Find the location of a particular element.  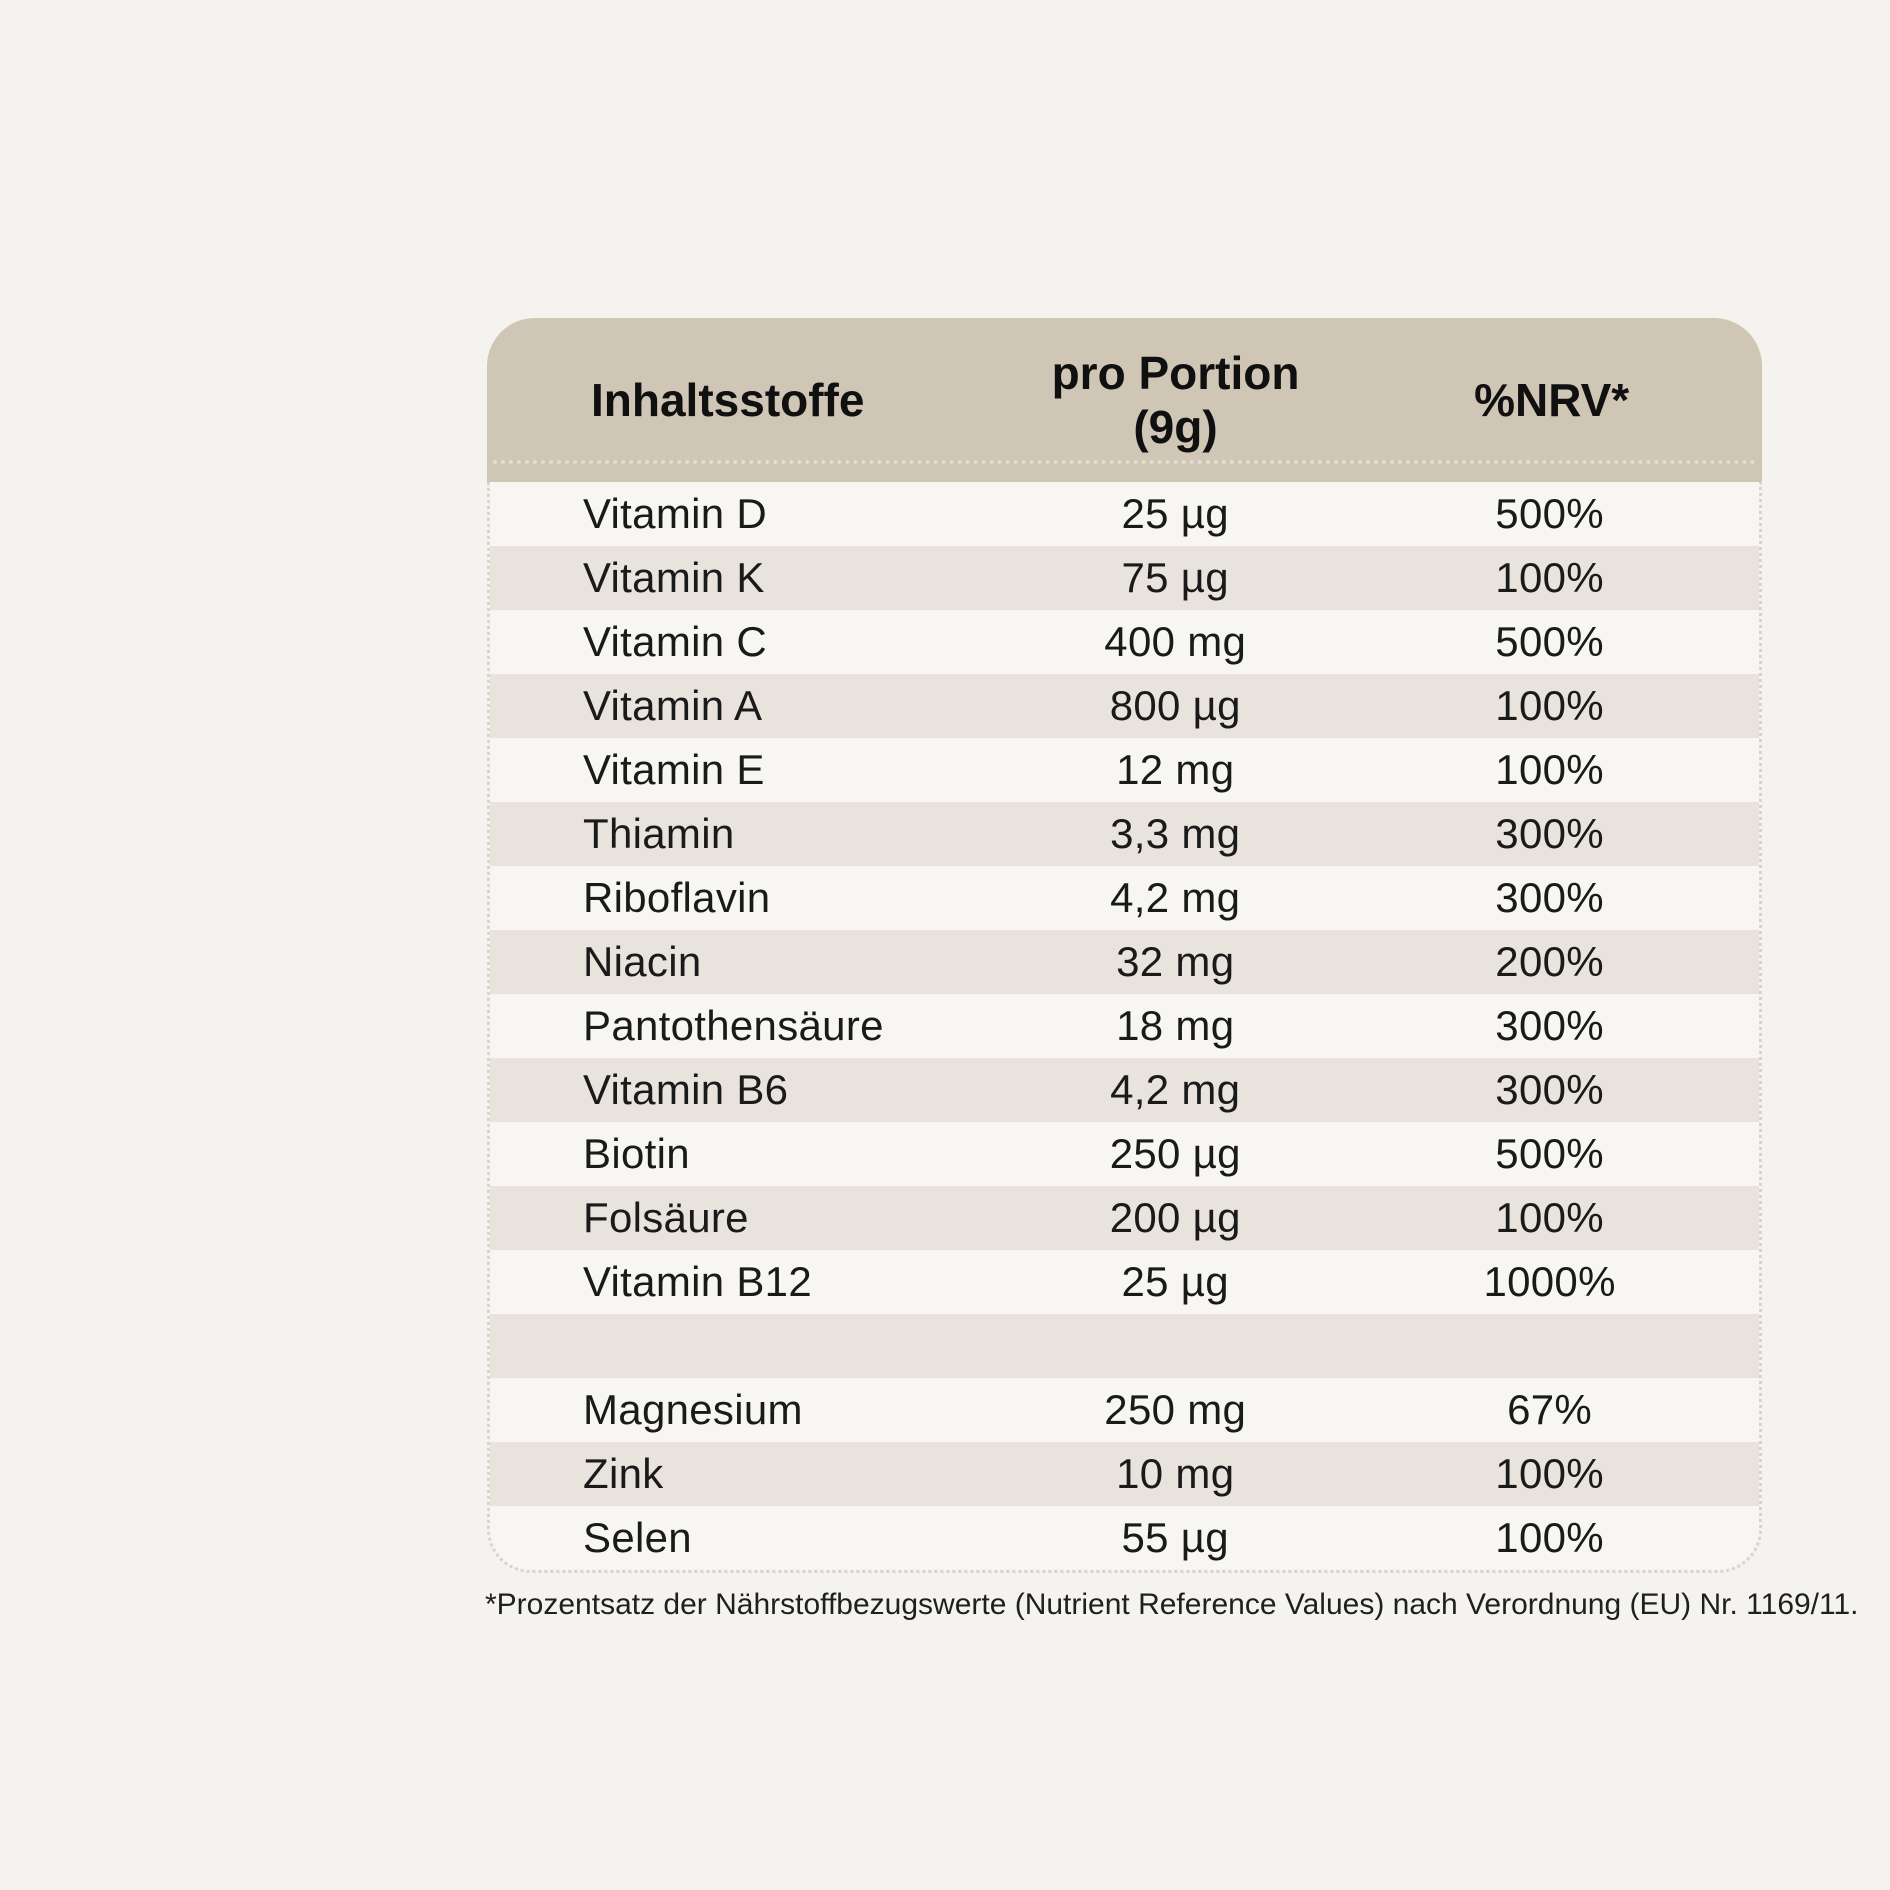

nutrient-nrv: 1000% is located at coordinates (1549, 1281).